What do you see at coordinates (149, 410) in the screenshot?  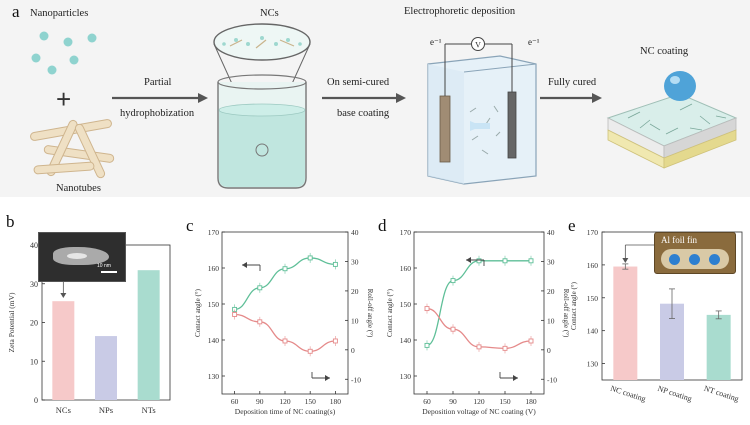 I see `x-tick-label: NTs` at bounding box center [149, 410].